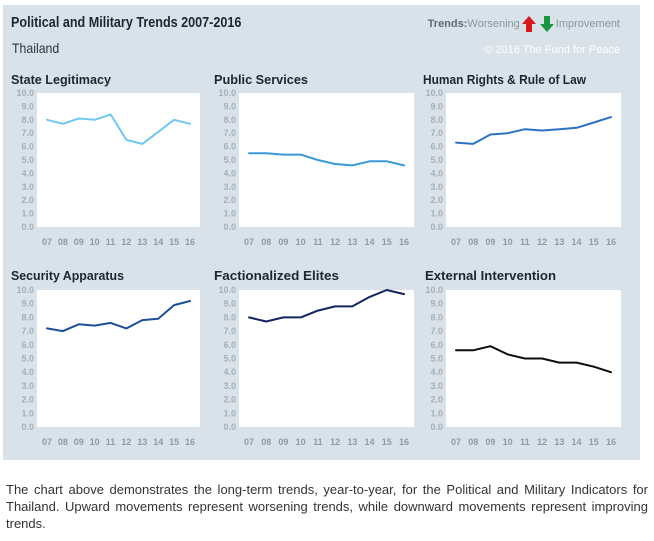  Describe the element at coordinates (47, 442) in the screenshot. I see `security-apparatus-x-tick-label: 07` at that location.